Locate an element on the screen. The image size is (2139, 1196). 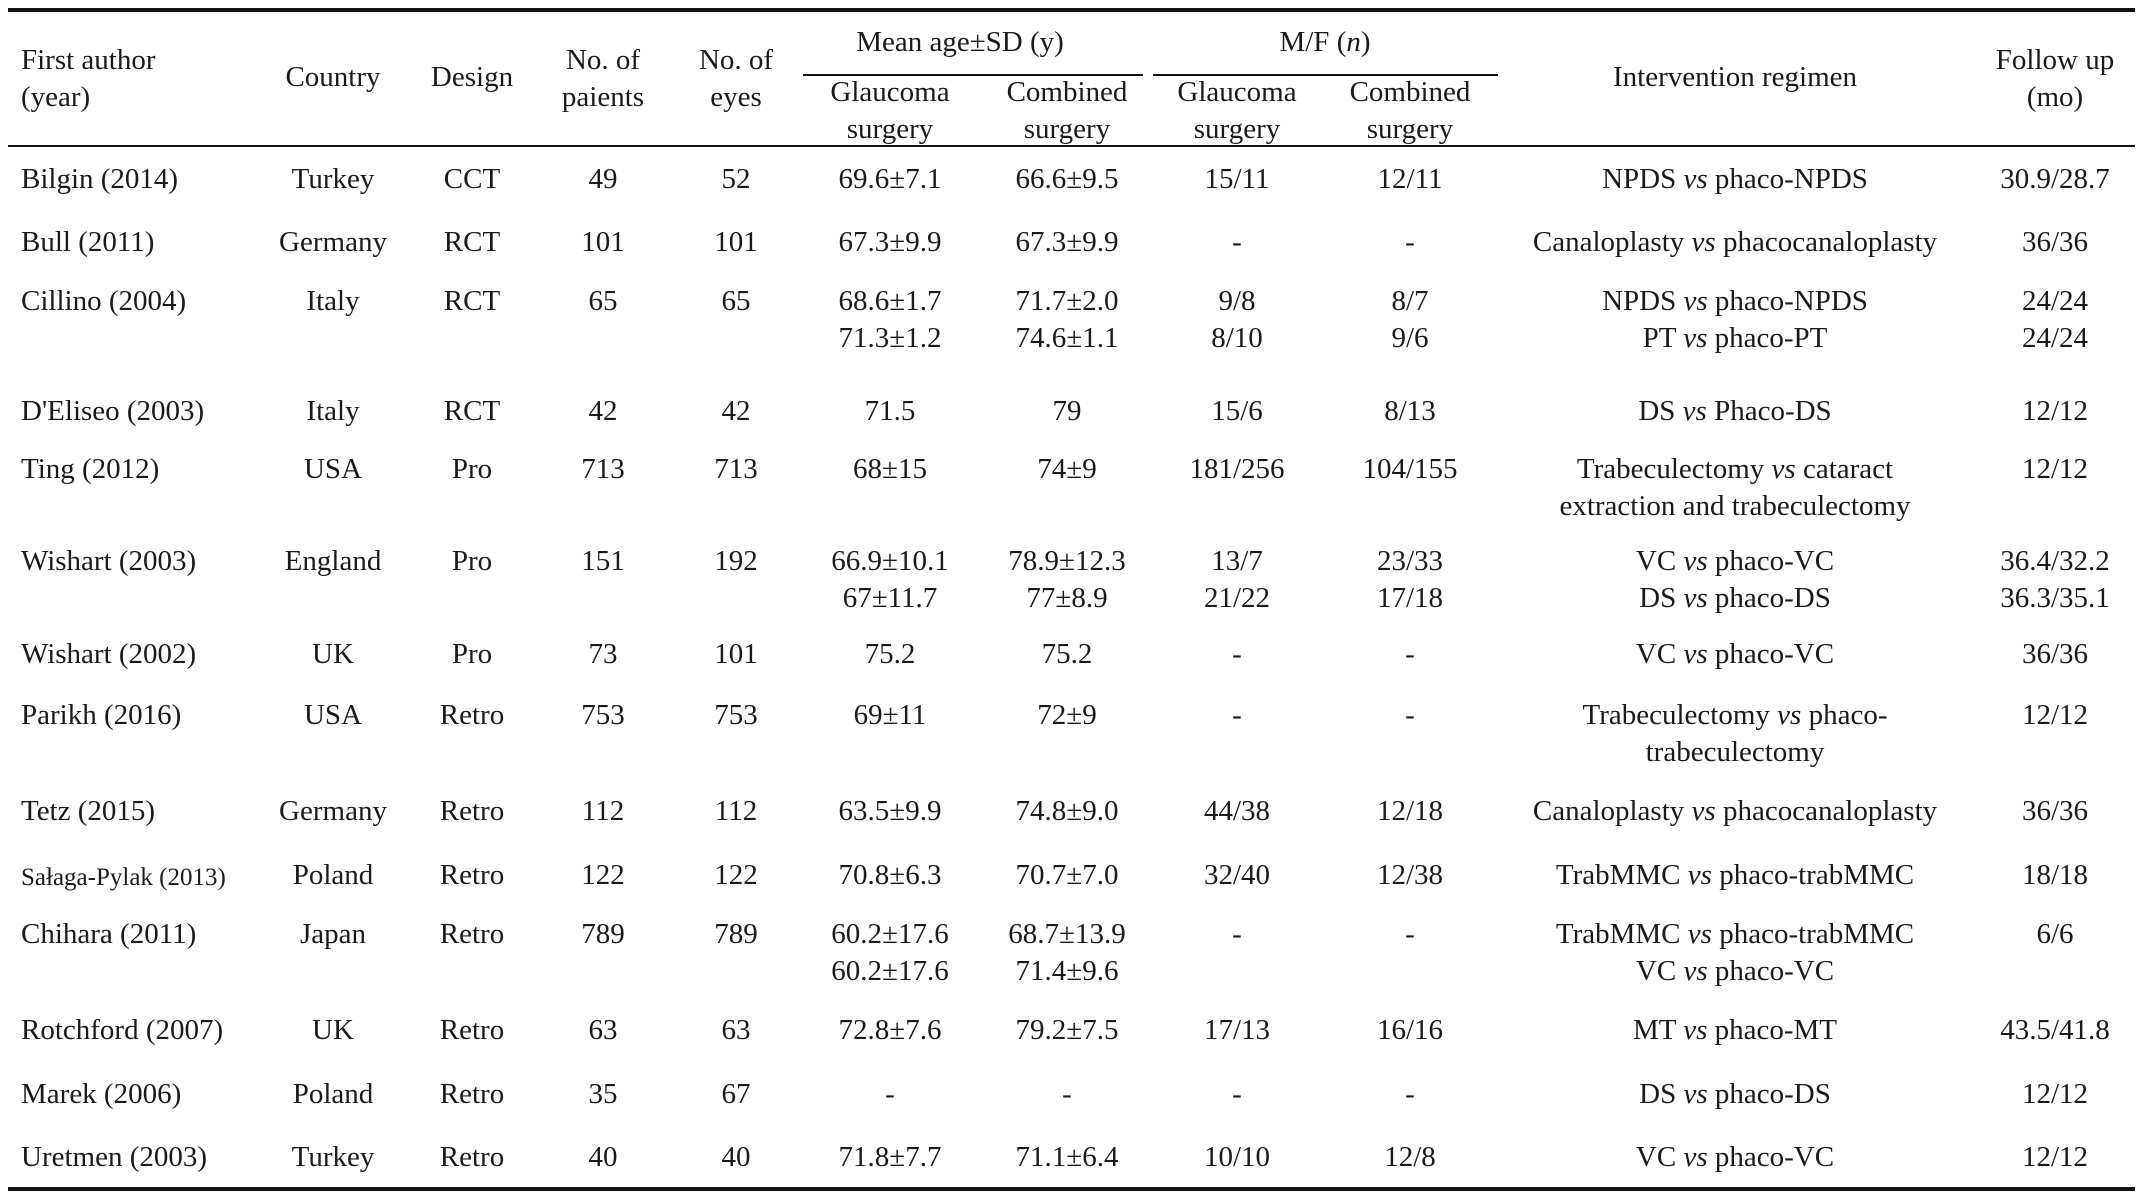
cell-age-c: 78.9±12.3 is located at coordinates (1067, 561).